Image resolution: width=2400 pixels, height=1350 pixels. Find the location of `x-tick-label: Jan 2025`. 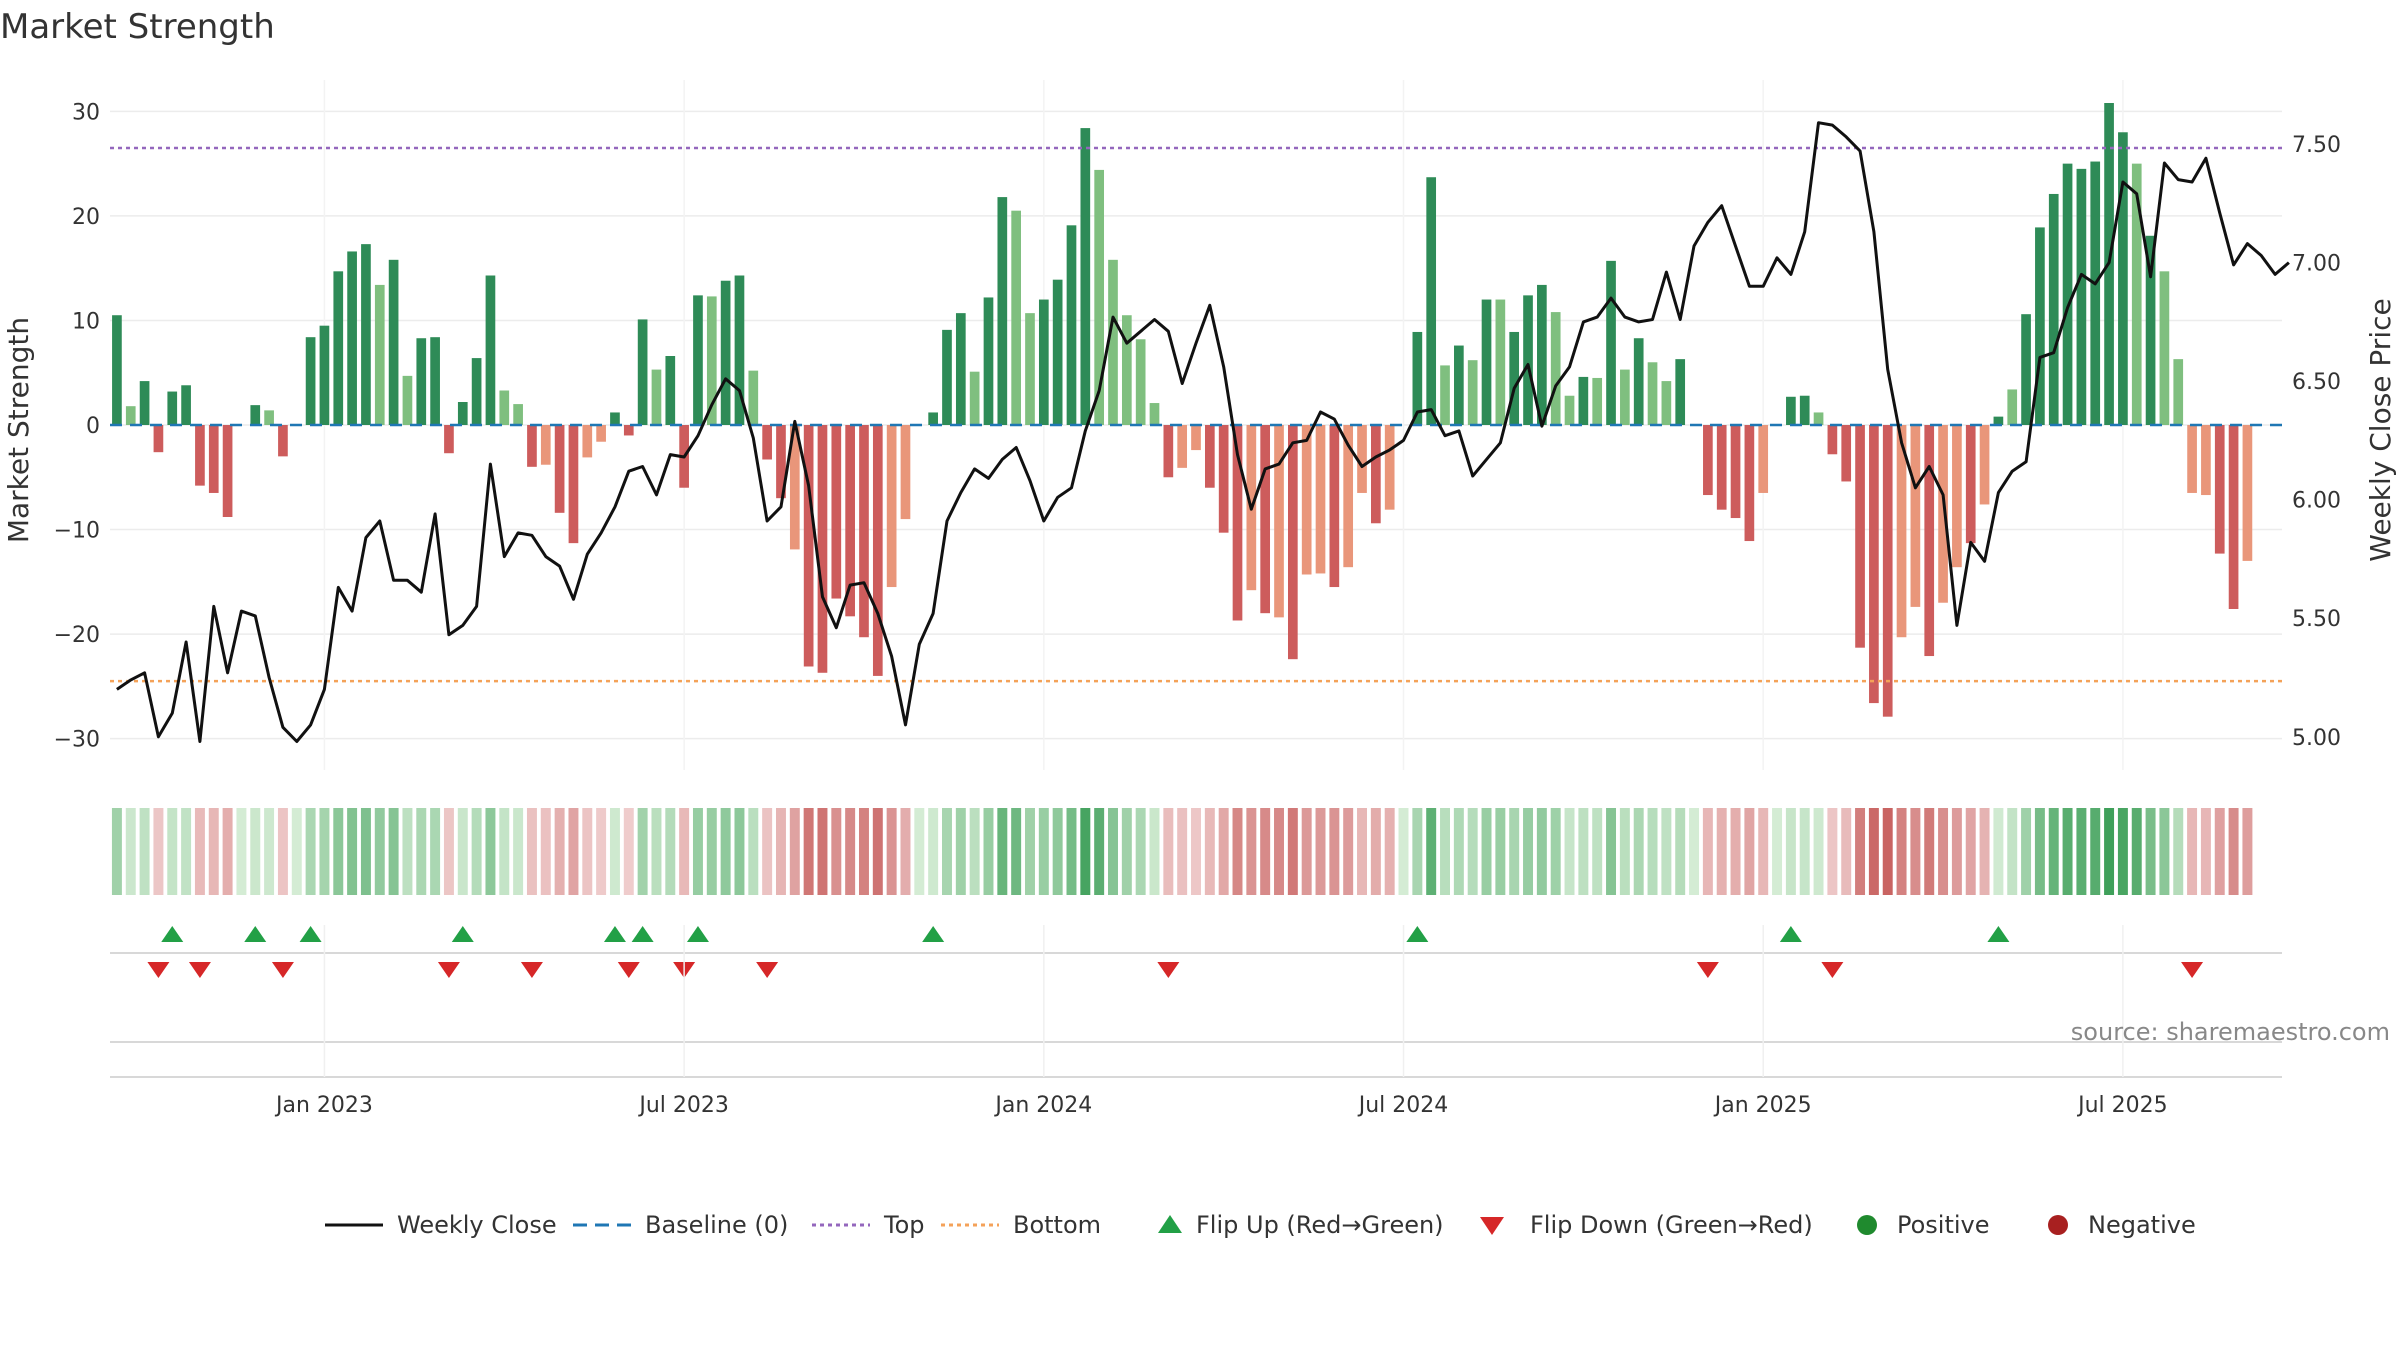

x-tick-label: Jan 2025 is located at coordinates (1762, 1105).